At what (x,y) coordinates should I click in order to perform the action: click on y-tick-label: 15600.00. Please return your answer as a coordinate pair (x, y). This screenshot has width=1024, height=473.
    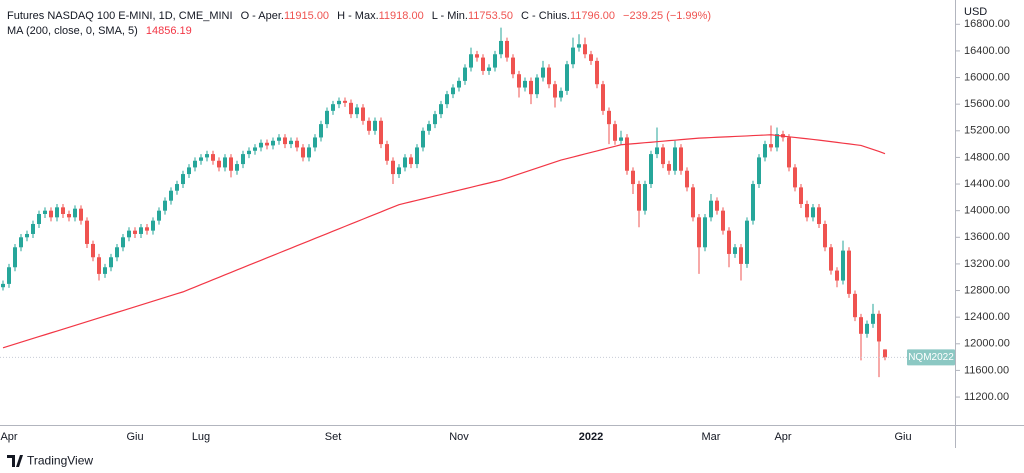
    Looking at the image, I should click on (987, 104).